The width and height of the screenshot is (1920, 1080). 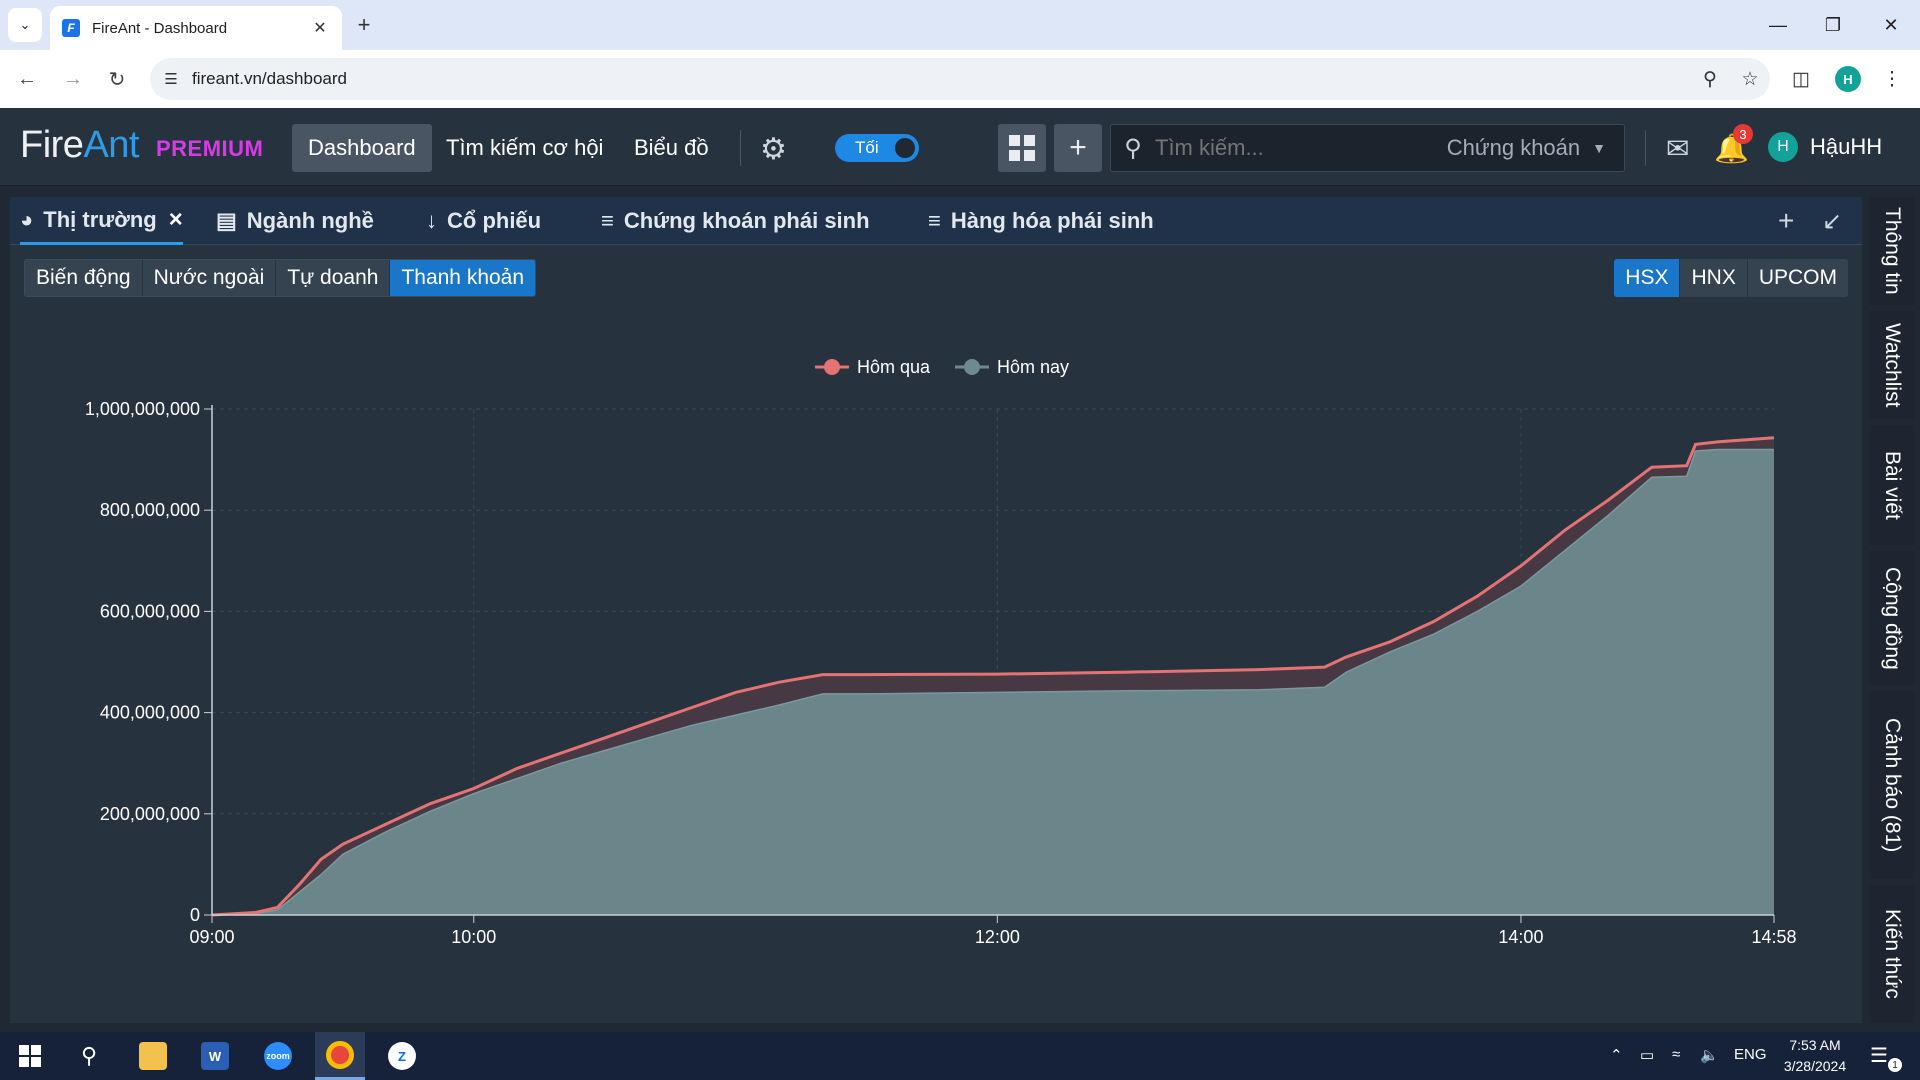 I want to click on side-panel-icon: ◫, so click(x=1801, y=79).